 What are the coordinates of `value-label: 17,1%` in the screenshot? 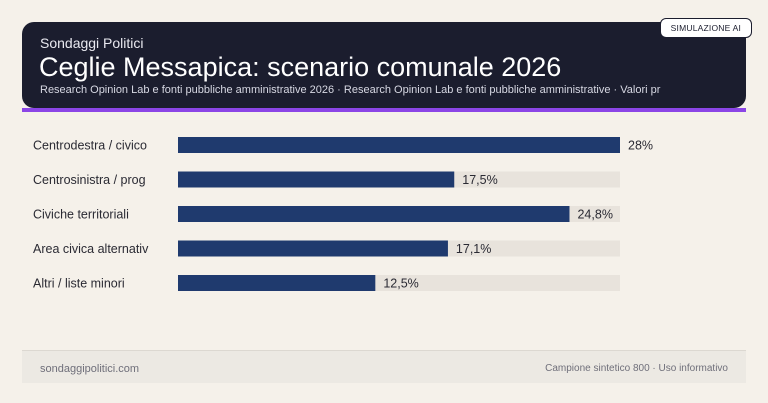 It's located at (473, 249).